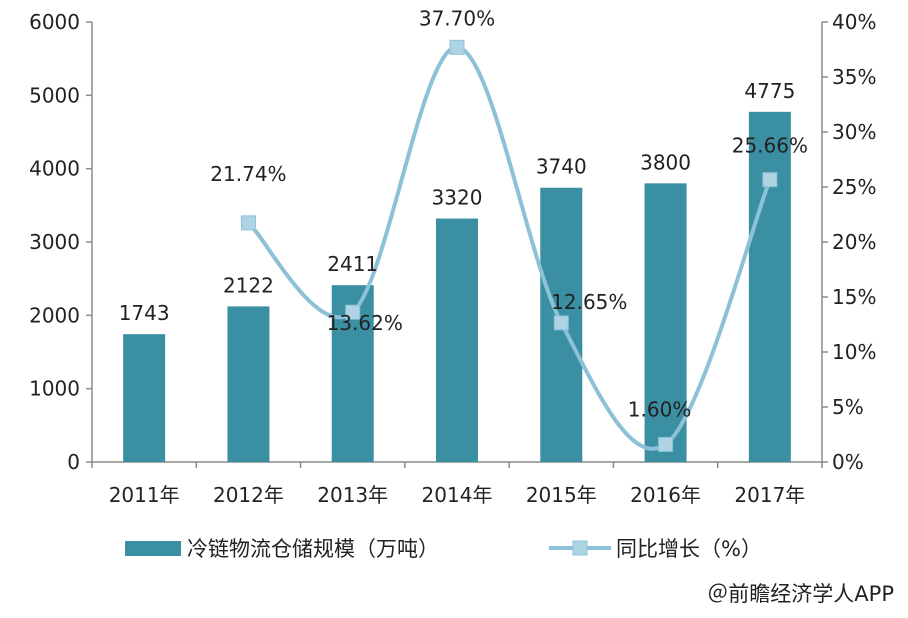  What do you see at coordinates (352, 495) in the screenshot?
I see `x-tick-label: 2013年` at bounding box center [352, 495].